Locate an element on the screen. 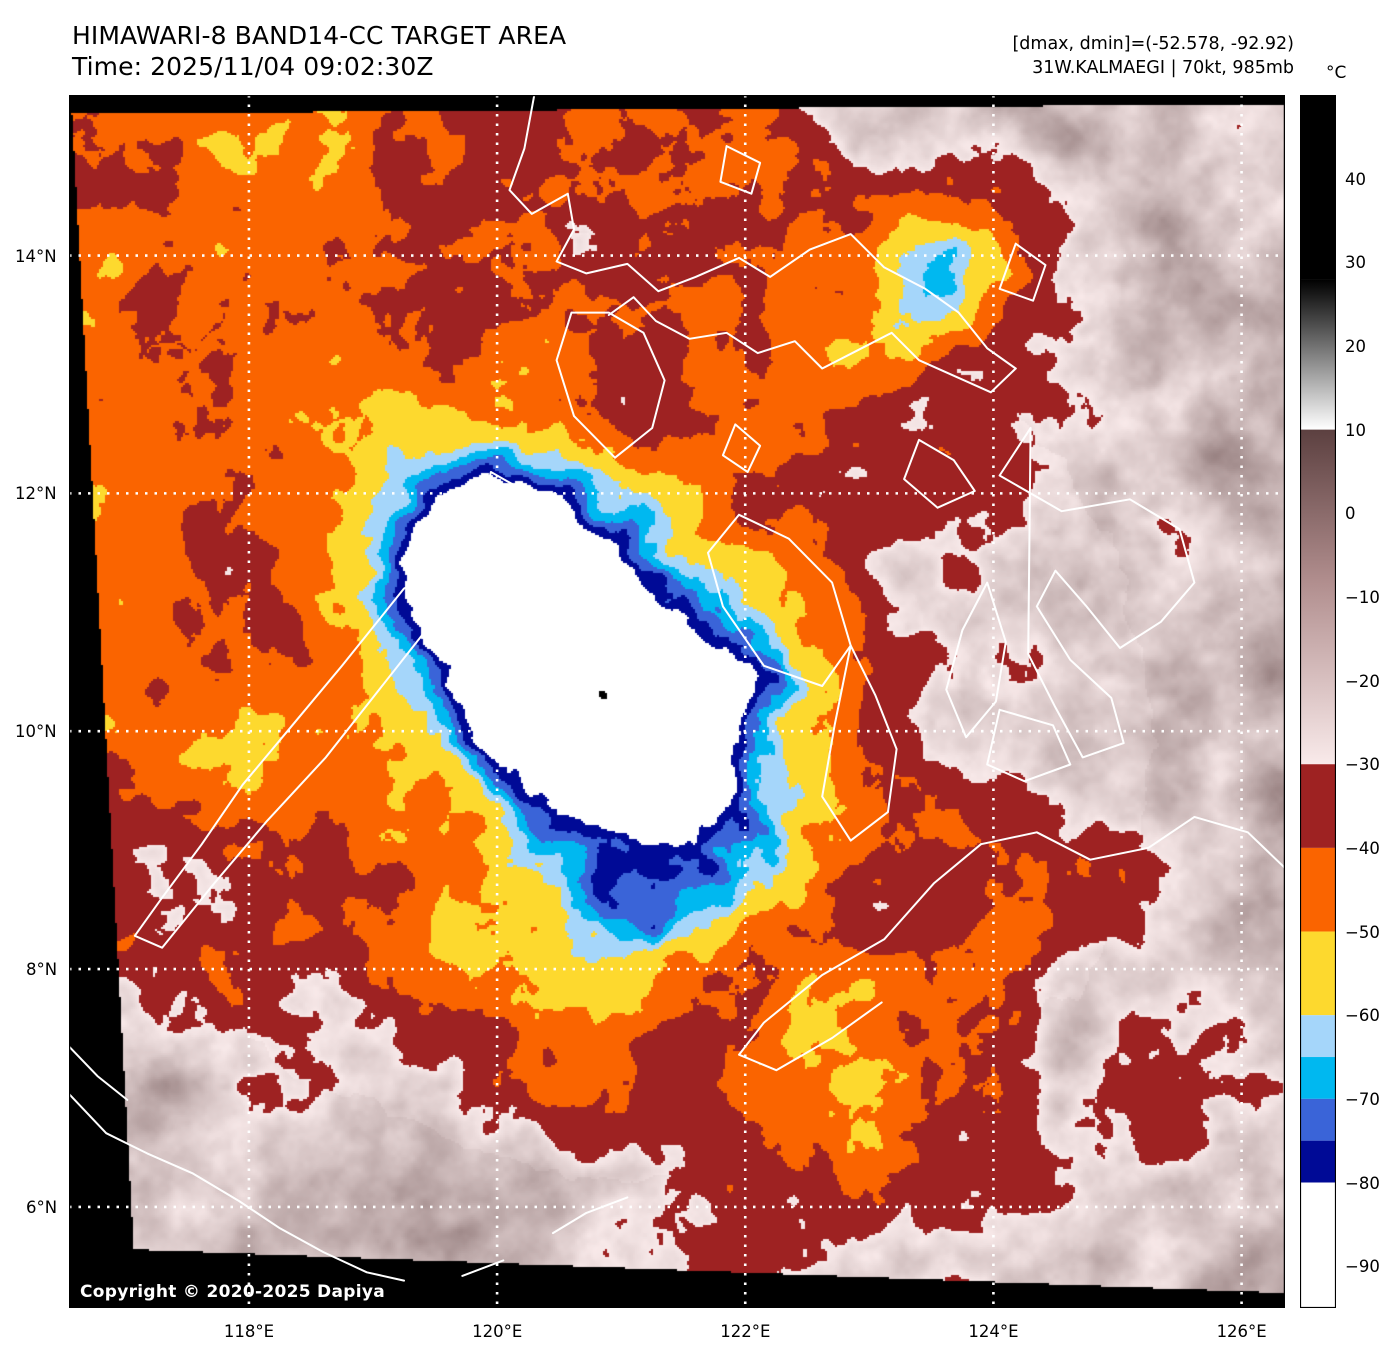 The height and width of the screenshot is (1359, 1390). colorbar-tick-label: 20 is located at coordinates (1355, 346).